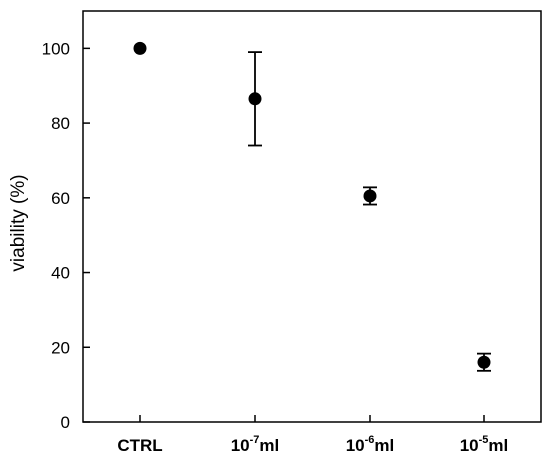 This screenshot has height=461, width=550. I want to click on y-tick-label: 40, so click(60, 273).